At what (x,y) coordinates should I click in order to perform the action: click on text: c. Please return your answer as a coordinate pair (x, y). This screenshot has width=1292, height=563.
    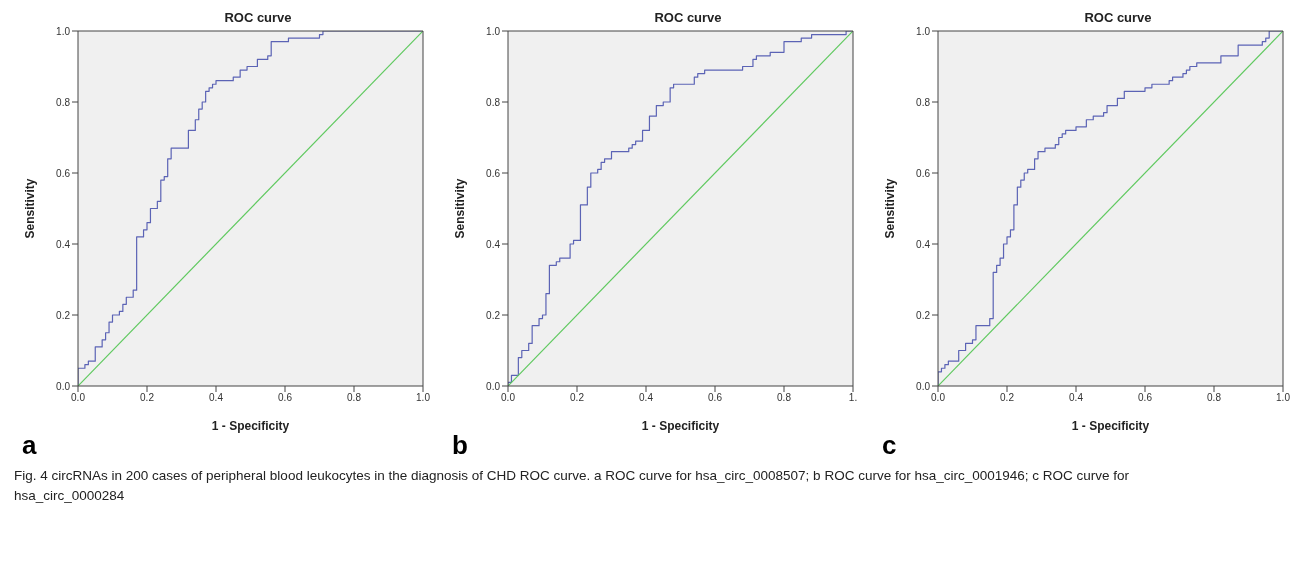
    Looking at the image, I should click on (889, 445).